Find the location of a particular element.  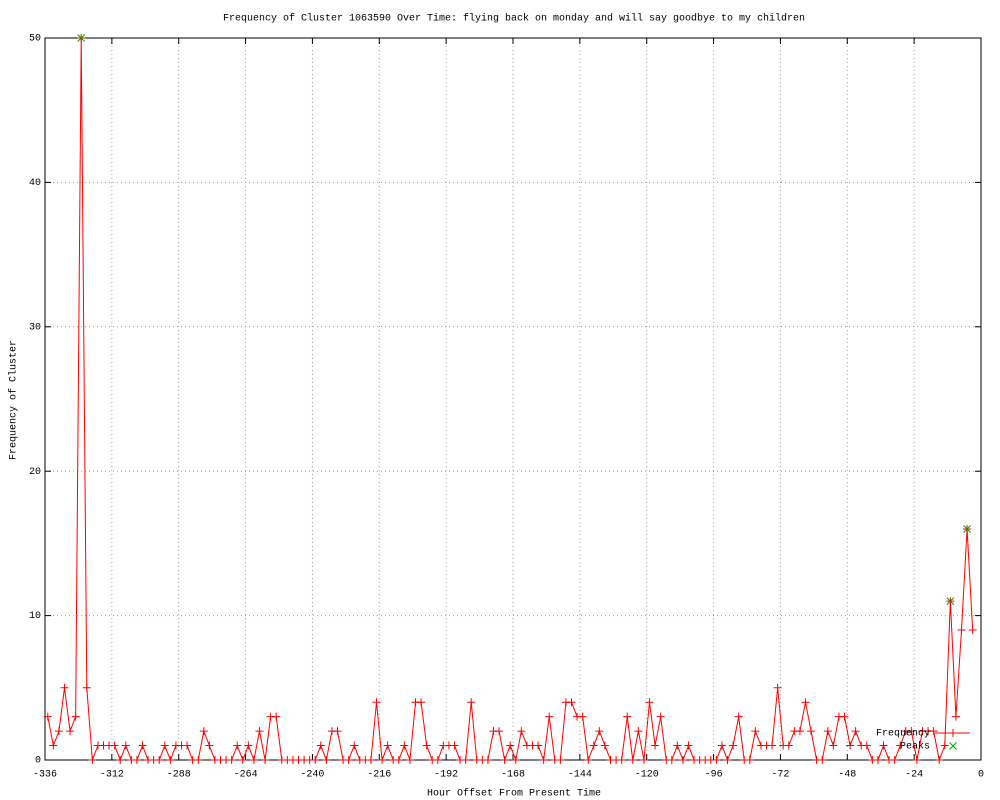

x-tick-label: -216 is located at coordinates (379, 775).